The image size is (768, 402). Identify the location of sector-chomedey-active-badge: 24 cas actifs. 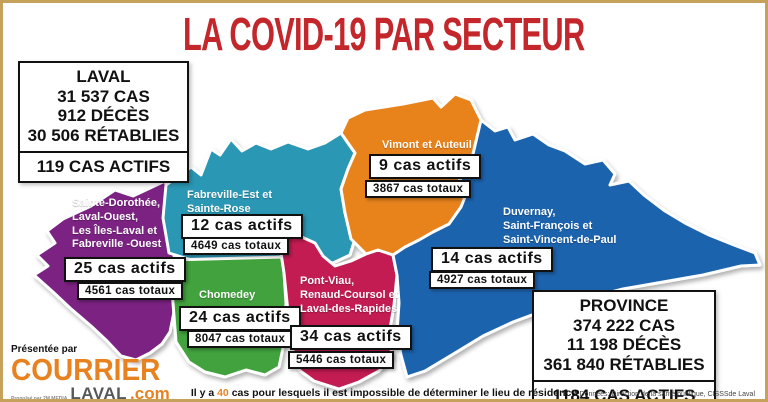
(240, 318).